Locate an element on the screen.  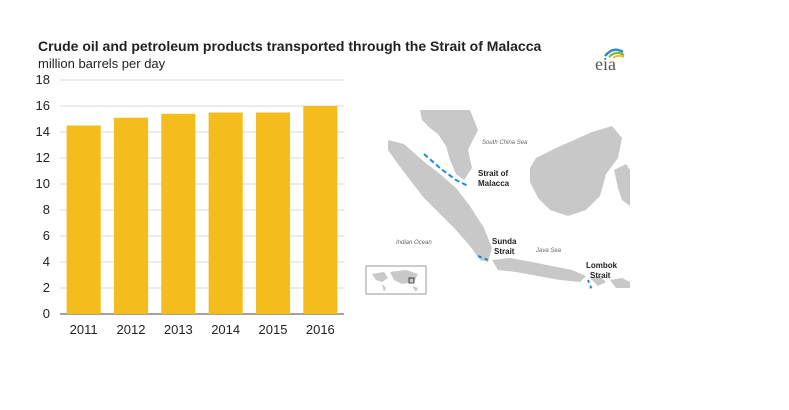
map-land-peninsula is located at coordinates (449, 145).